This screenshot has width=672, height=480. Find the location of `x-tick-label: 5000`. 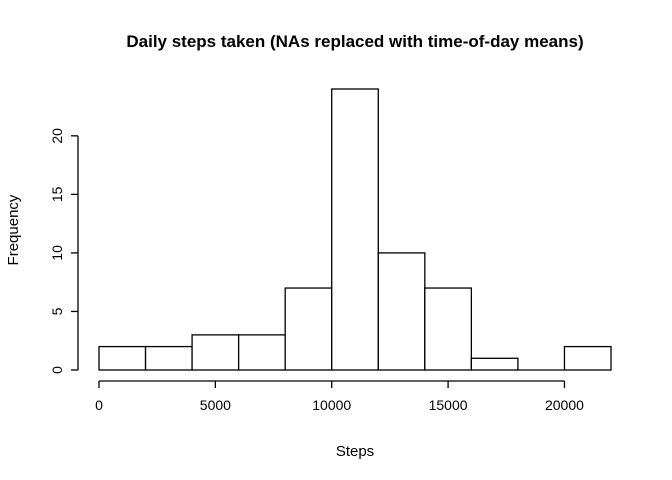

x-tick-label: 5000 is located at coordinates (215, 405).